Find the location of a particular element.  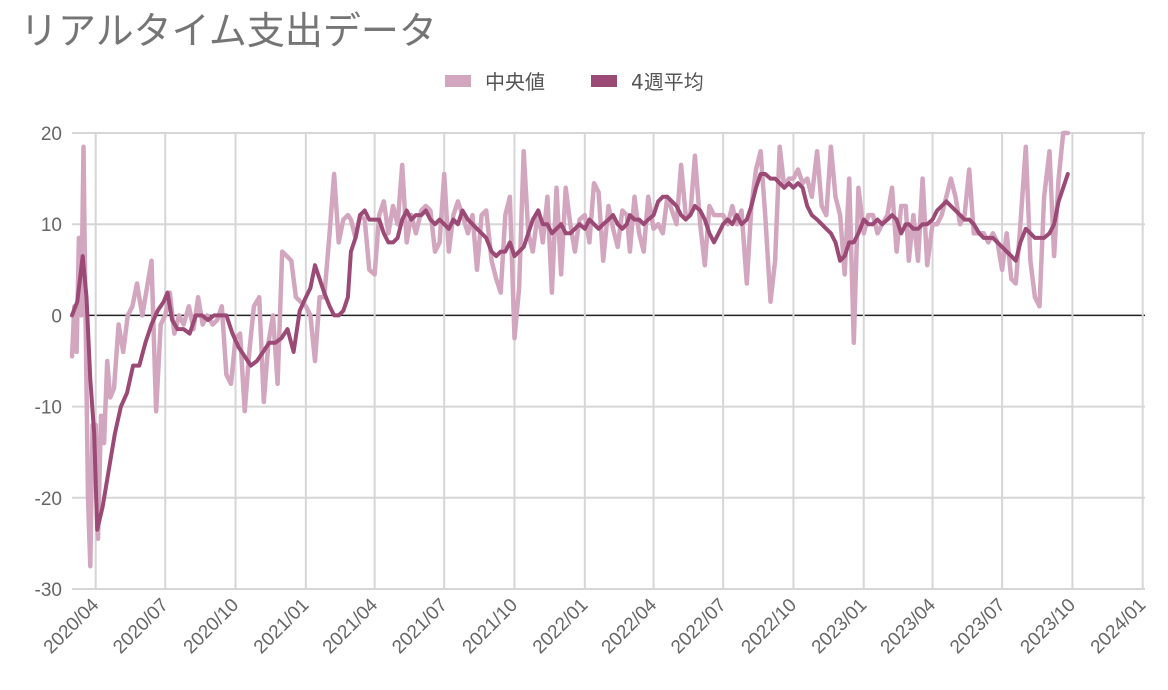

y-tick-label: -30 is located at coordinates (48, 590).